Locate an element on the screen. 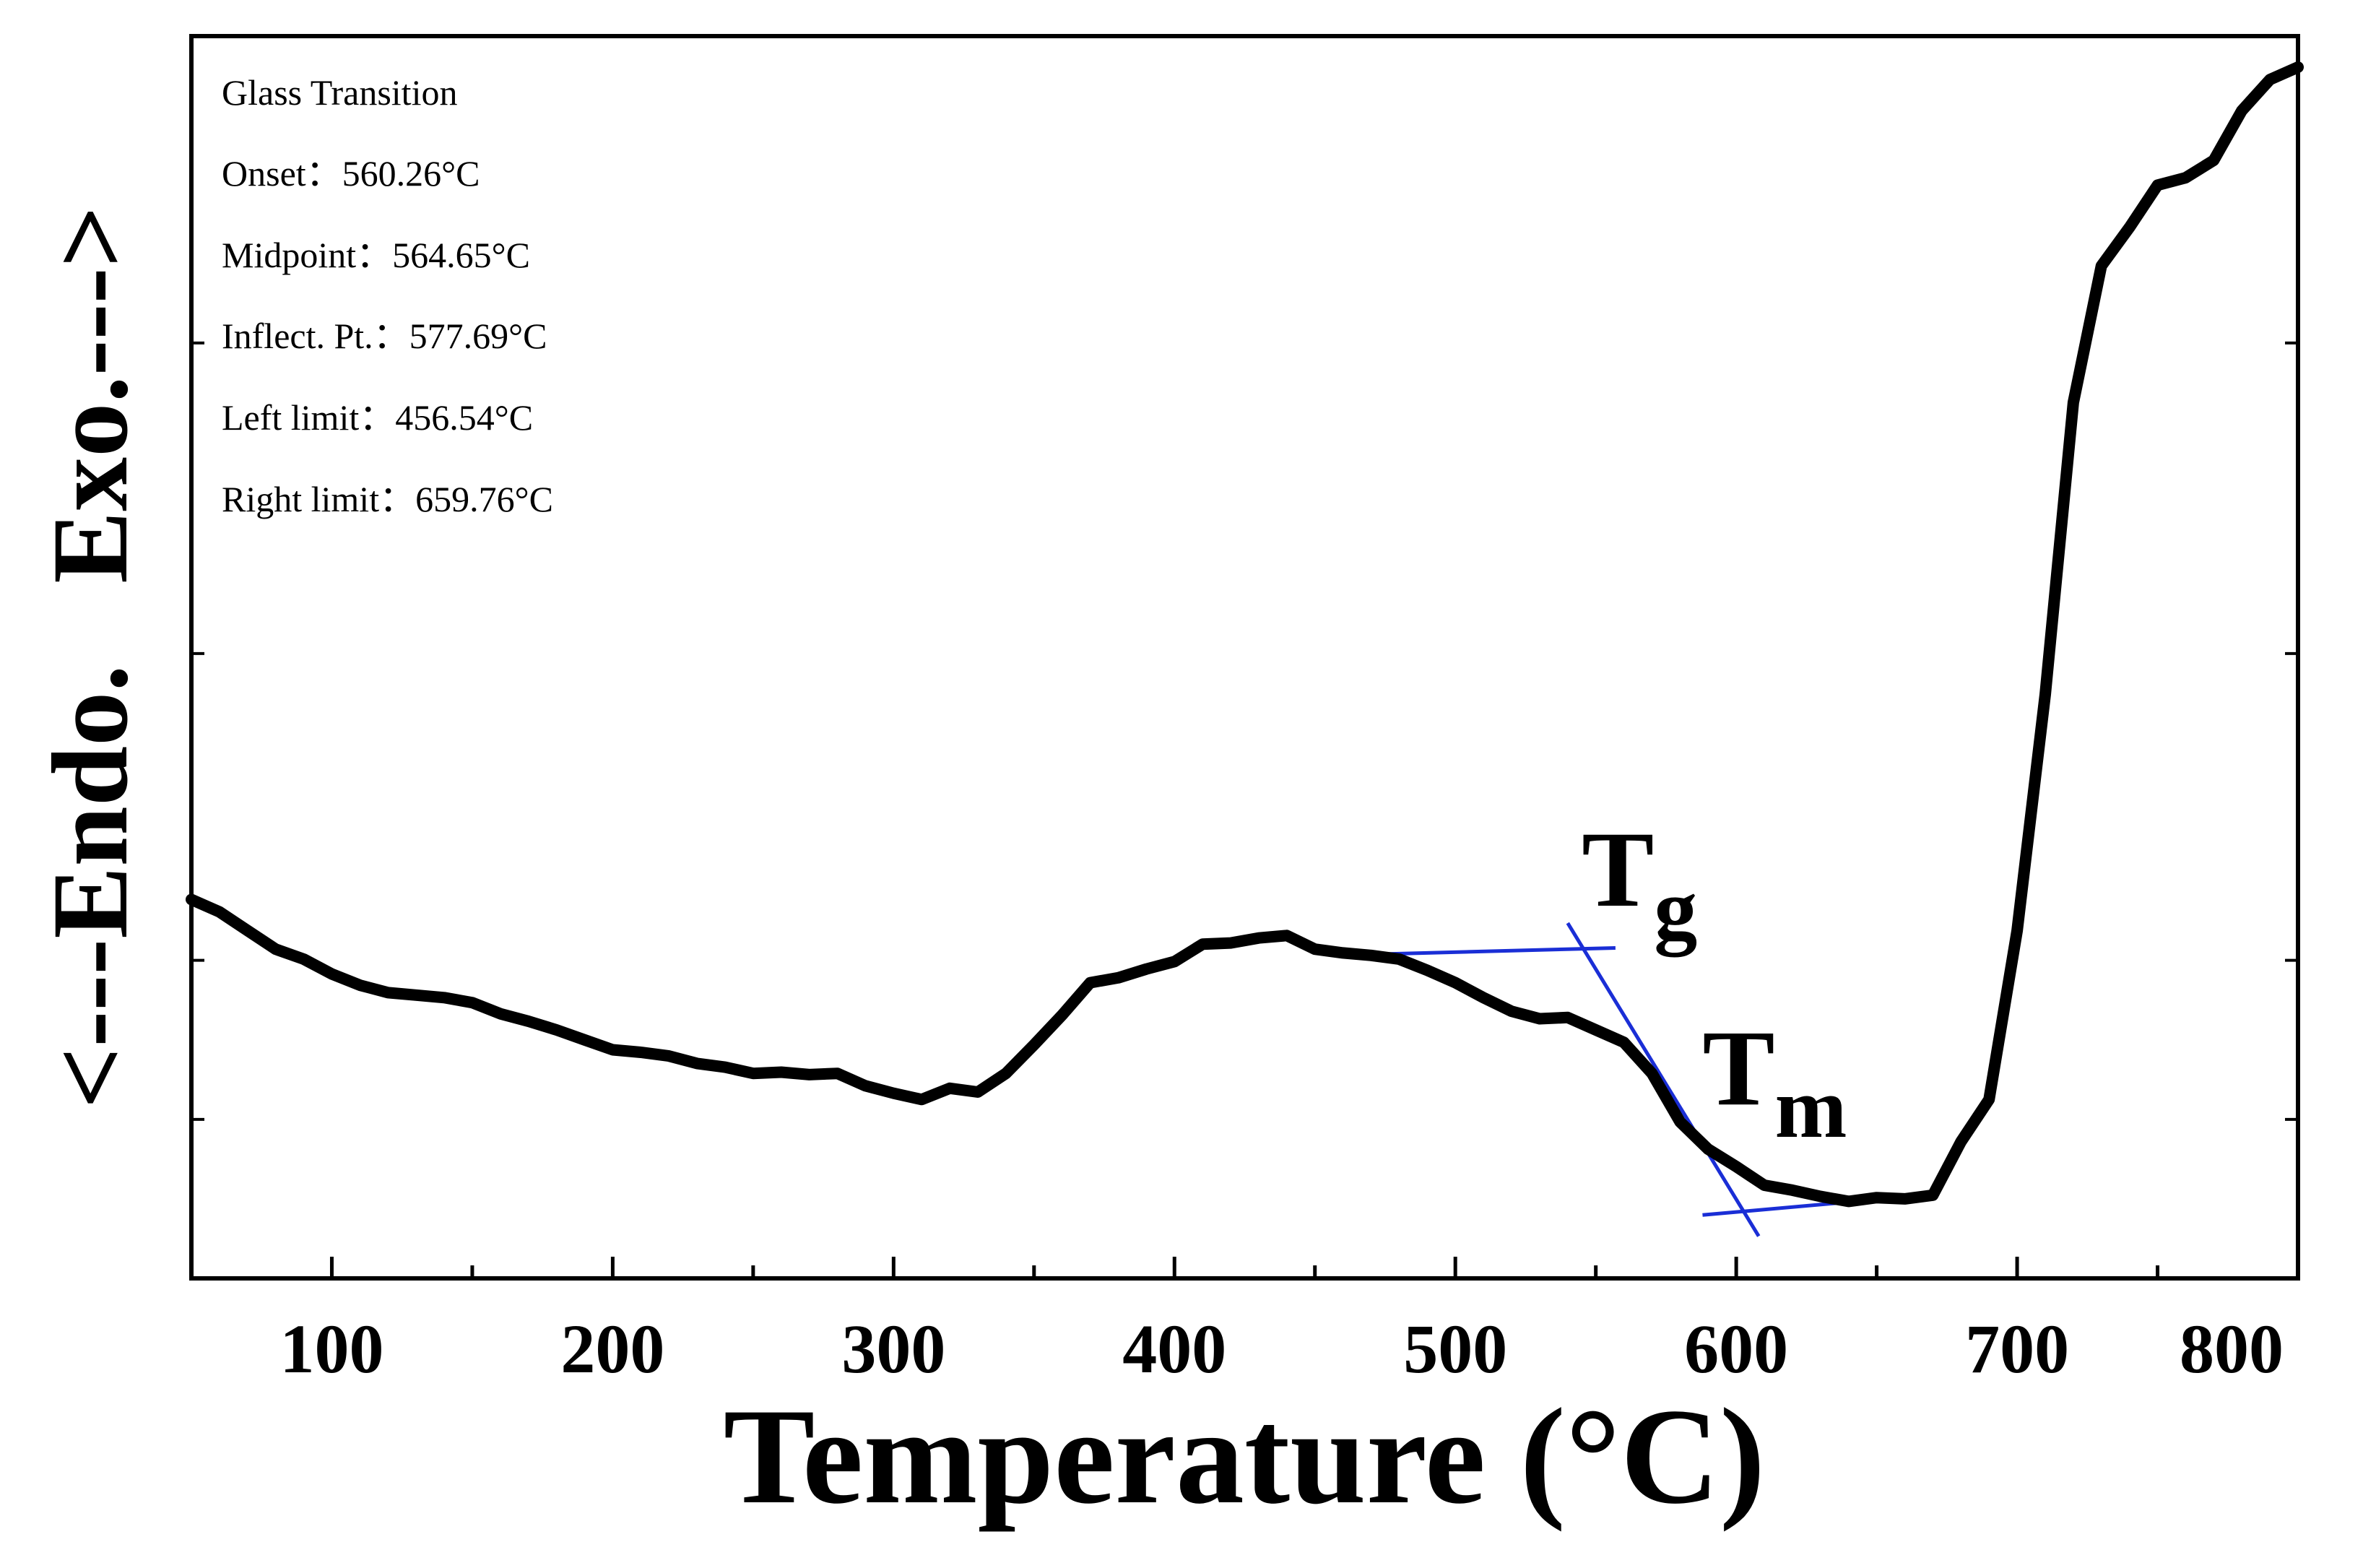 This screenshot has width=2376, height=1568. annotation-4: Left limit：456.54°C is located at coordinates (377, 417).